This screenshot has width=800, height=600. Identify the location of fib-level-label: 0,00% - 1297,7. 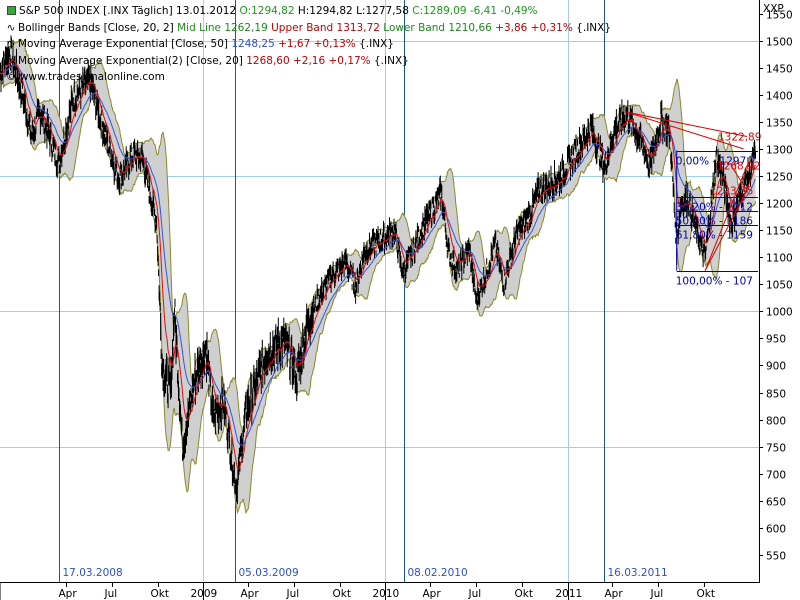
(716, 162).